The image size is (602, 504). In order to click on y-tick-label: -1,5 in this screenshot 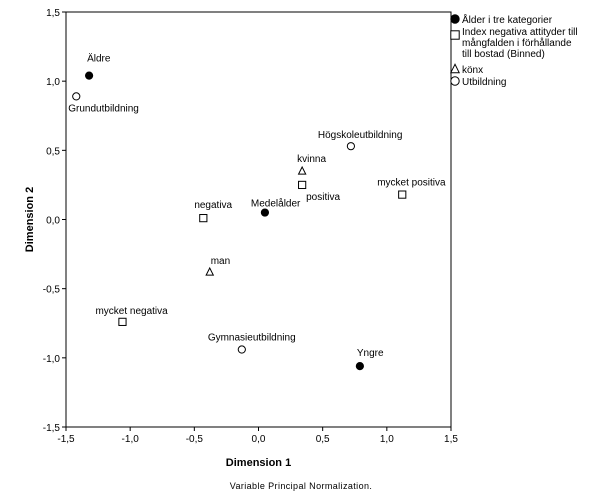, I will do `click(52, 428)`.